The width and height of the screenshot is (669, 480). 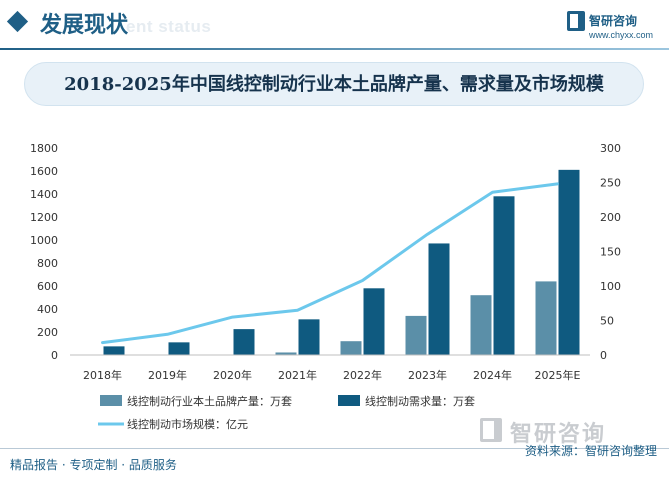 What do you see at coordinates (84, 25) in the screenshot?
I see `section-title: 发展现状` at bounding box center [84, 25].